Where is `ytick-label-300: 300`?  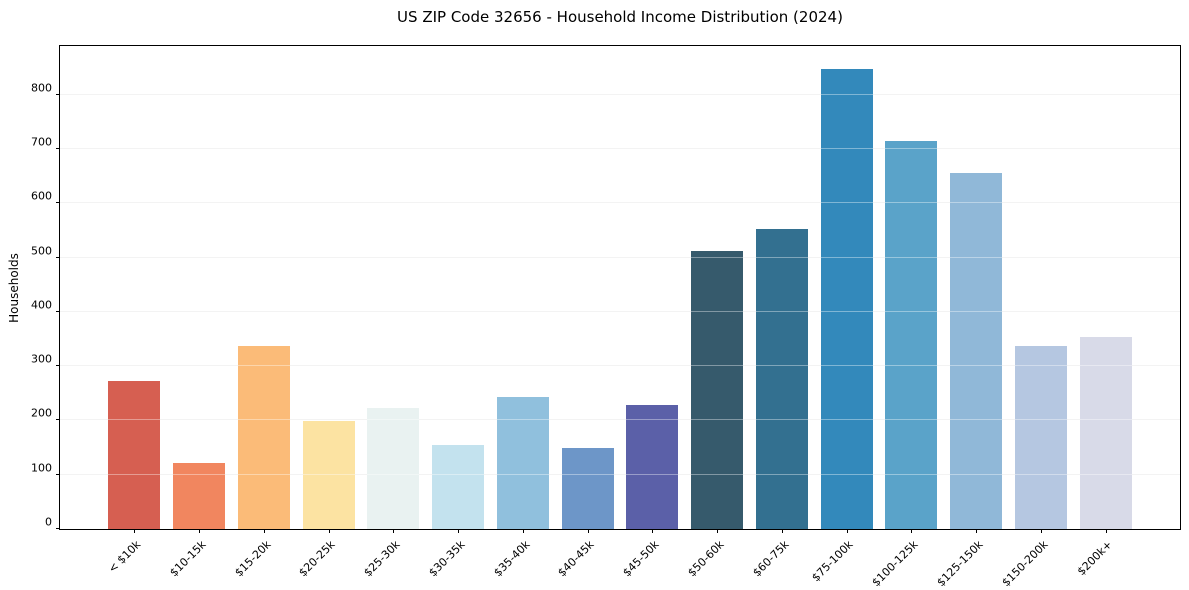 ytick-label-300: 300 is located at coordinates (41, 359).